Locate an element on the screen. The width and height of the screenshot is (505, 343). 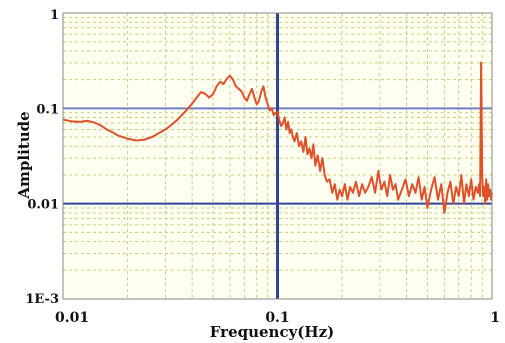
y-tick-label: 0.01 is located at coordinates (43, 205).